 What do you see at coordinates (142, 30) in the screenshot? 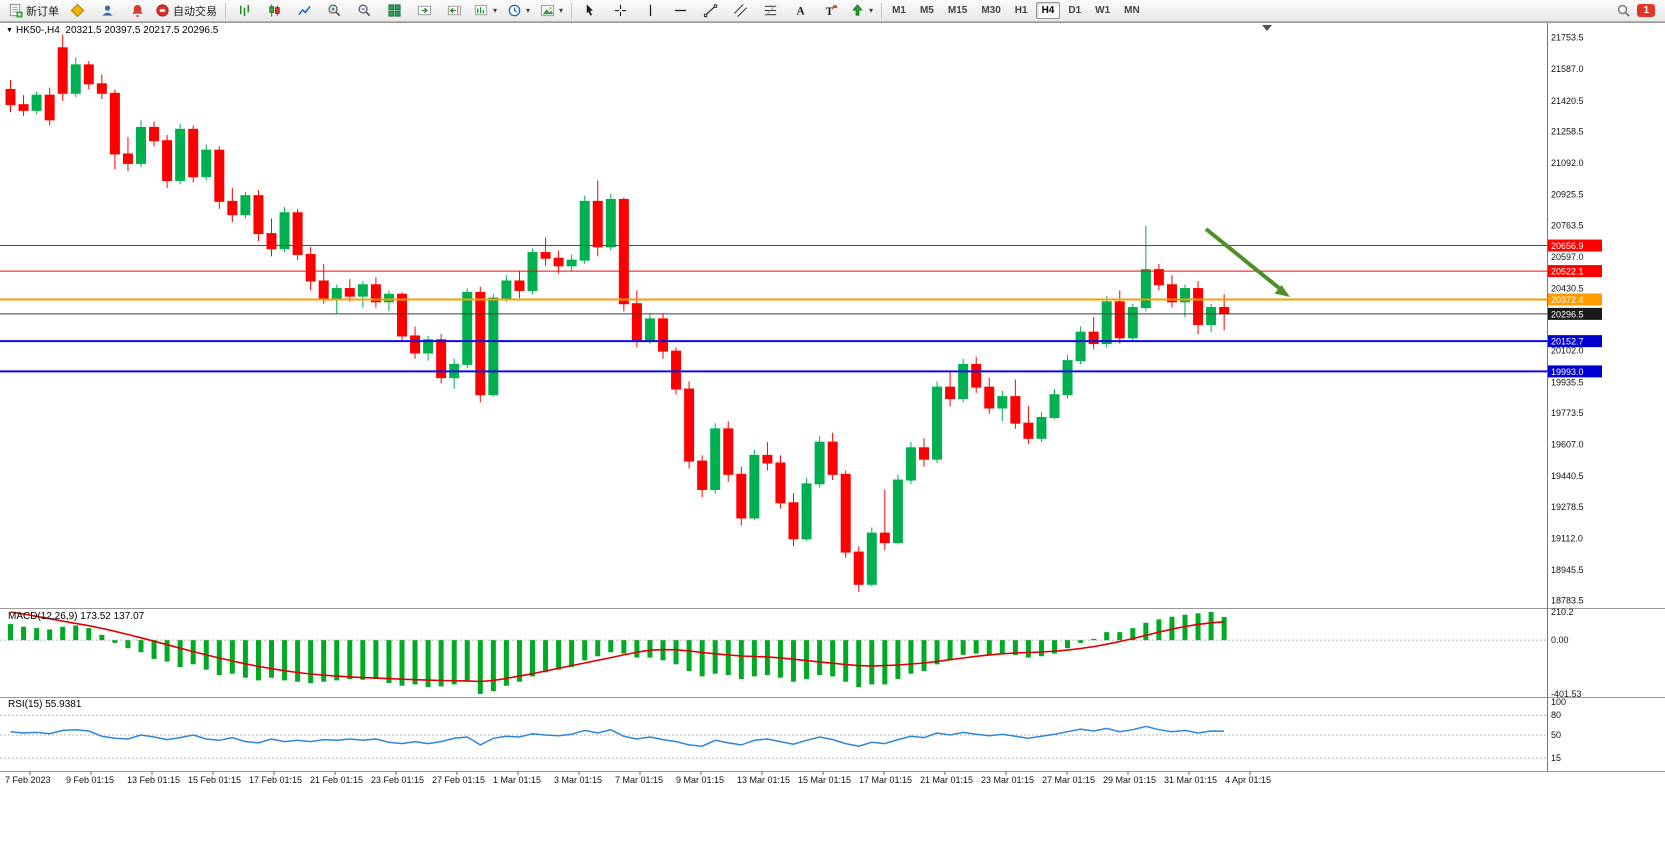
I see `chart-ohlc-values: 20321.5 20397.5 20217.5 20296.5` at bounding box center [142, 30].